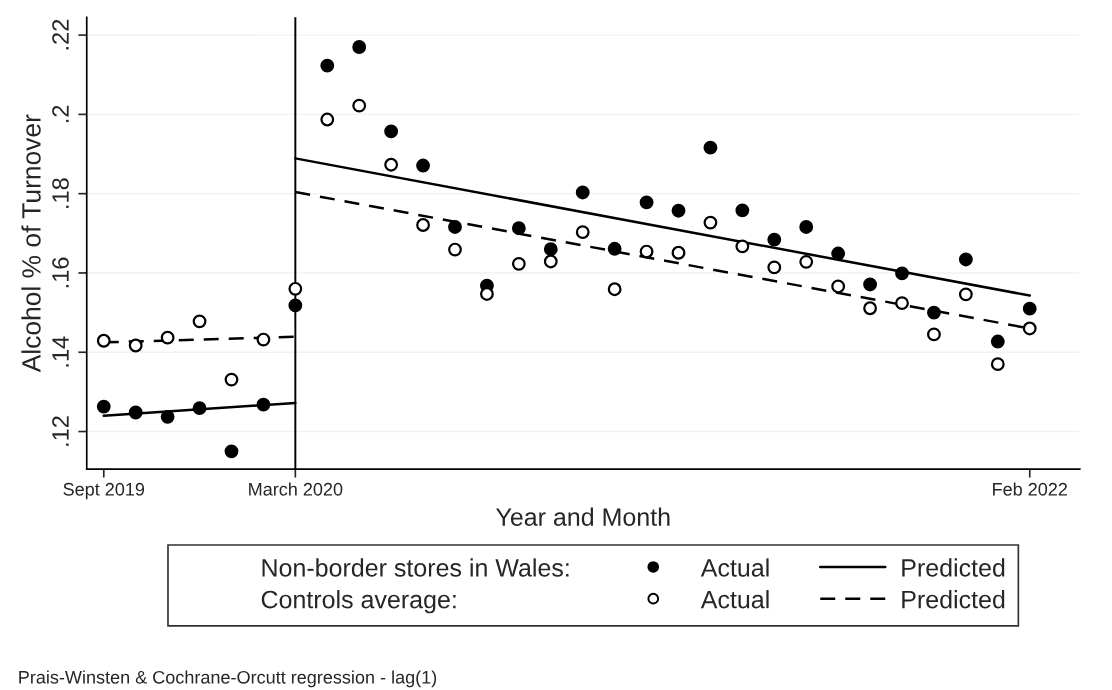 This screenshot has width=1112, height=690. I want to click on x-axis-title: Year and Month, so click(583, 516).